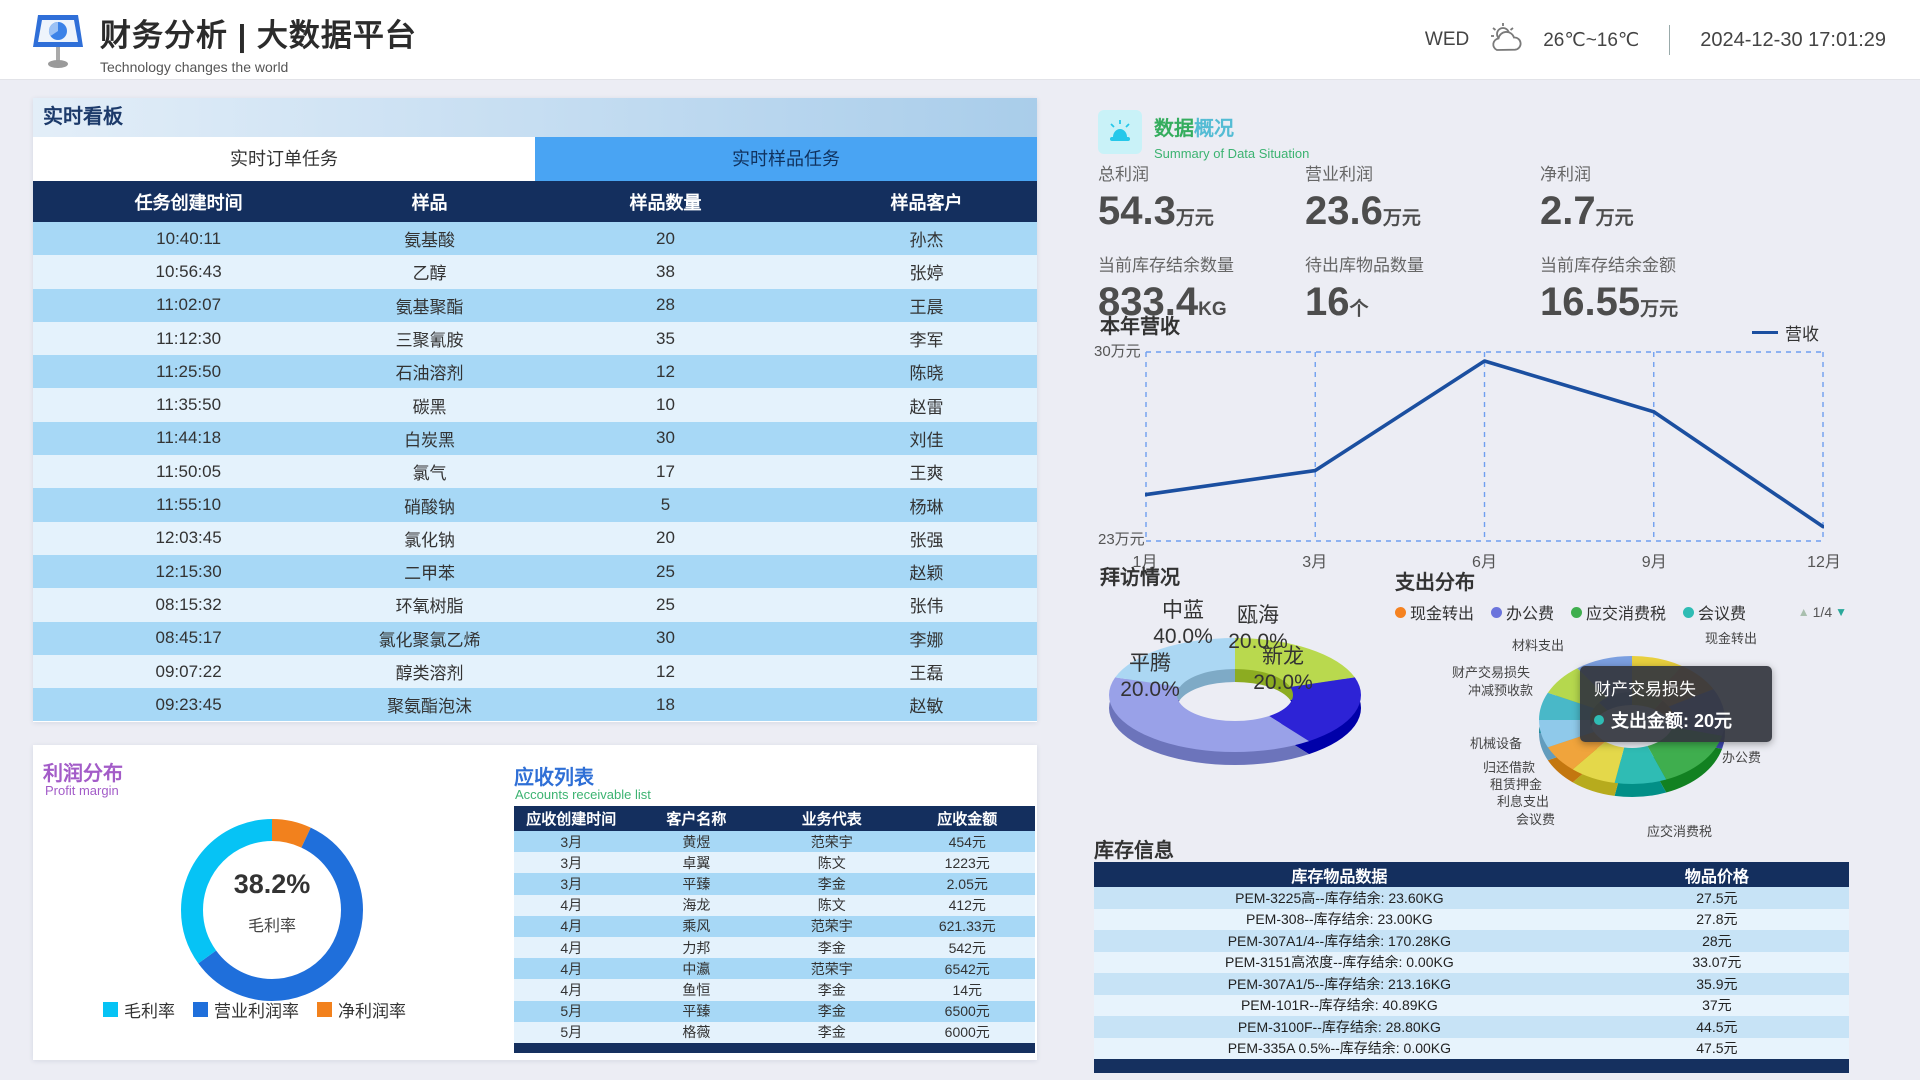 The width and height of the screenshot is (1920, 1080). I want to click on weather-icon, so click(1506, 40).